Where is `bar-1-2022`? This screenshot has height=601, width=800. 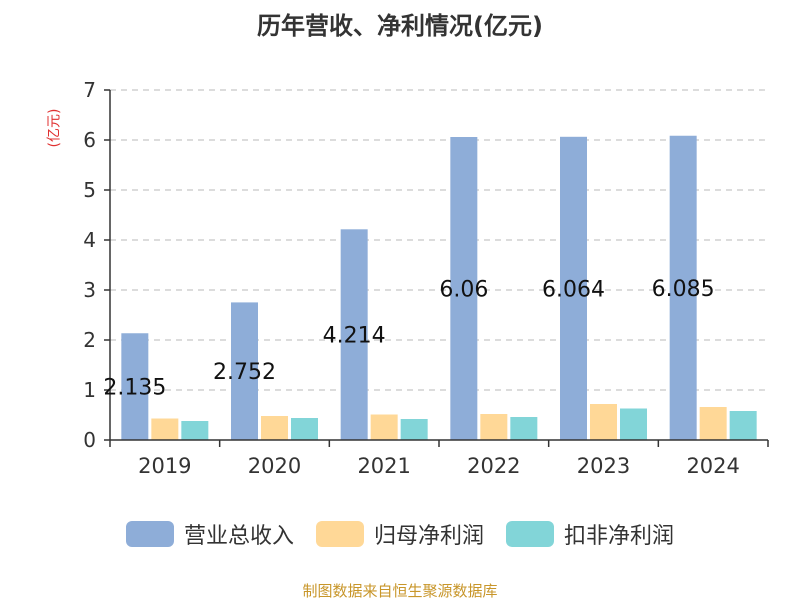 bar-1-2022 is located at coordinates (494, 427).